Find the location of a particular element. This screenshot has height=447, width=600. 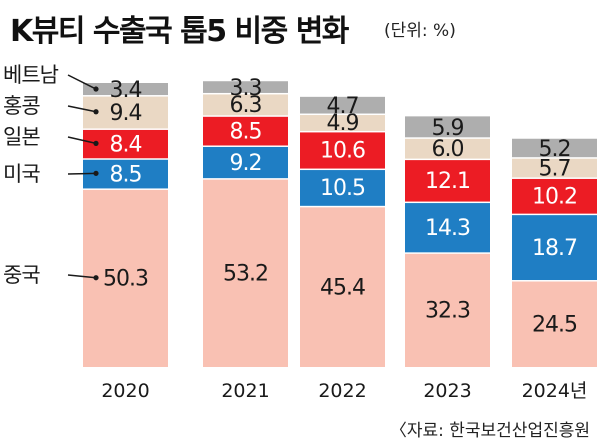

data-label-홍콩-2024년: 5.7 is located at coordinates (555, 168).